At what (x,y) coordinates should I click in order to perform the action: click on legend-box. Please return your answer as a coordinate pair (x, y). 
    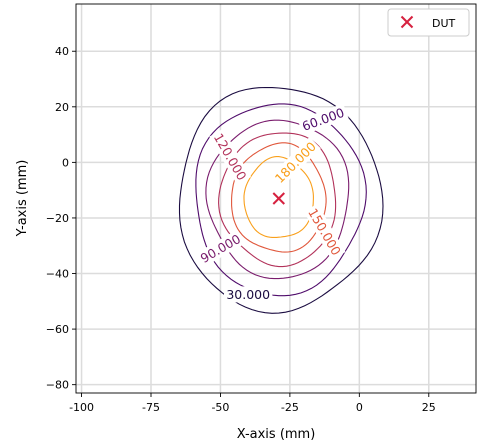
    Looking at the image, I should click on (428, 22).